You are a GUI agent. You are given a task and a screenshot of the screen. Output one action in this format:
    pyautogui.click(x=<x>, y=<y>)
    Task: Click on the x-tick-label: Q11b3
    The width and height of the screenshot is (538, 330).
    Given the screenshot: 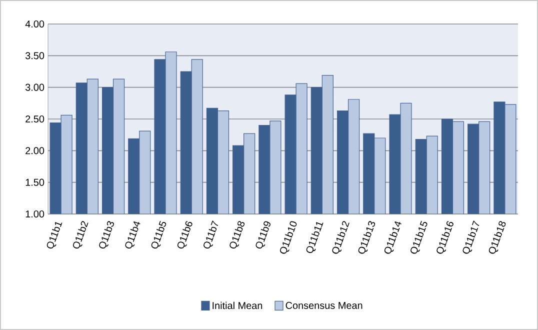 What is the action you would take?
    pyautogui.click(x=106, y=235)
    